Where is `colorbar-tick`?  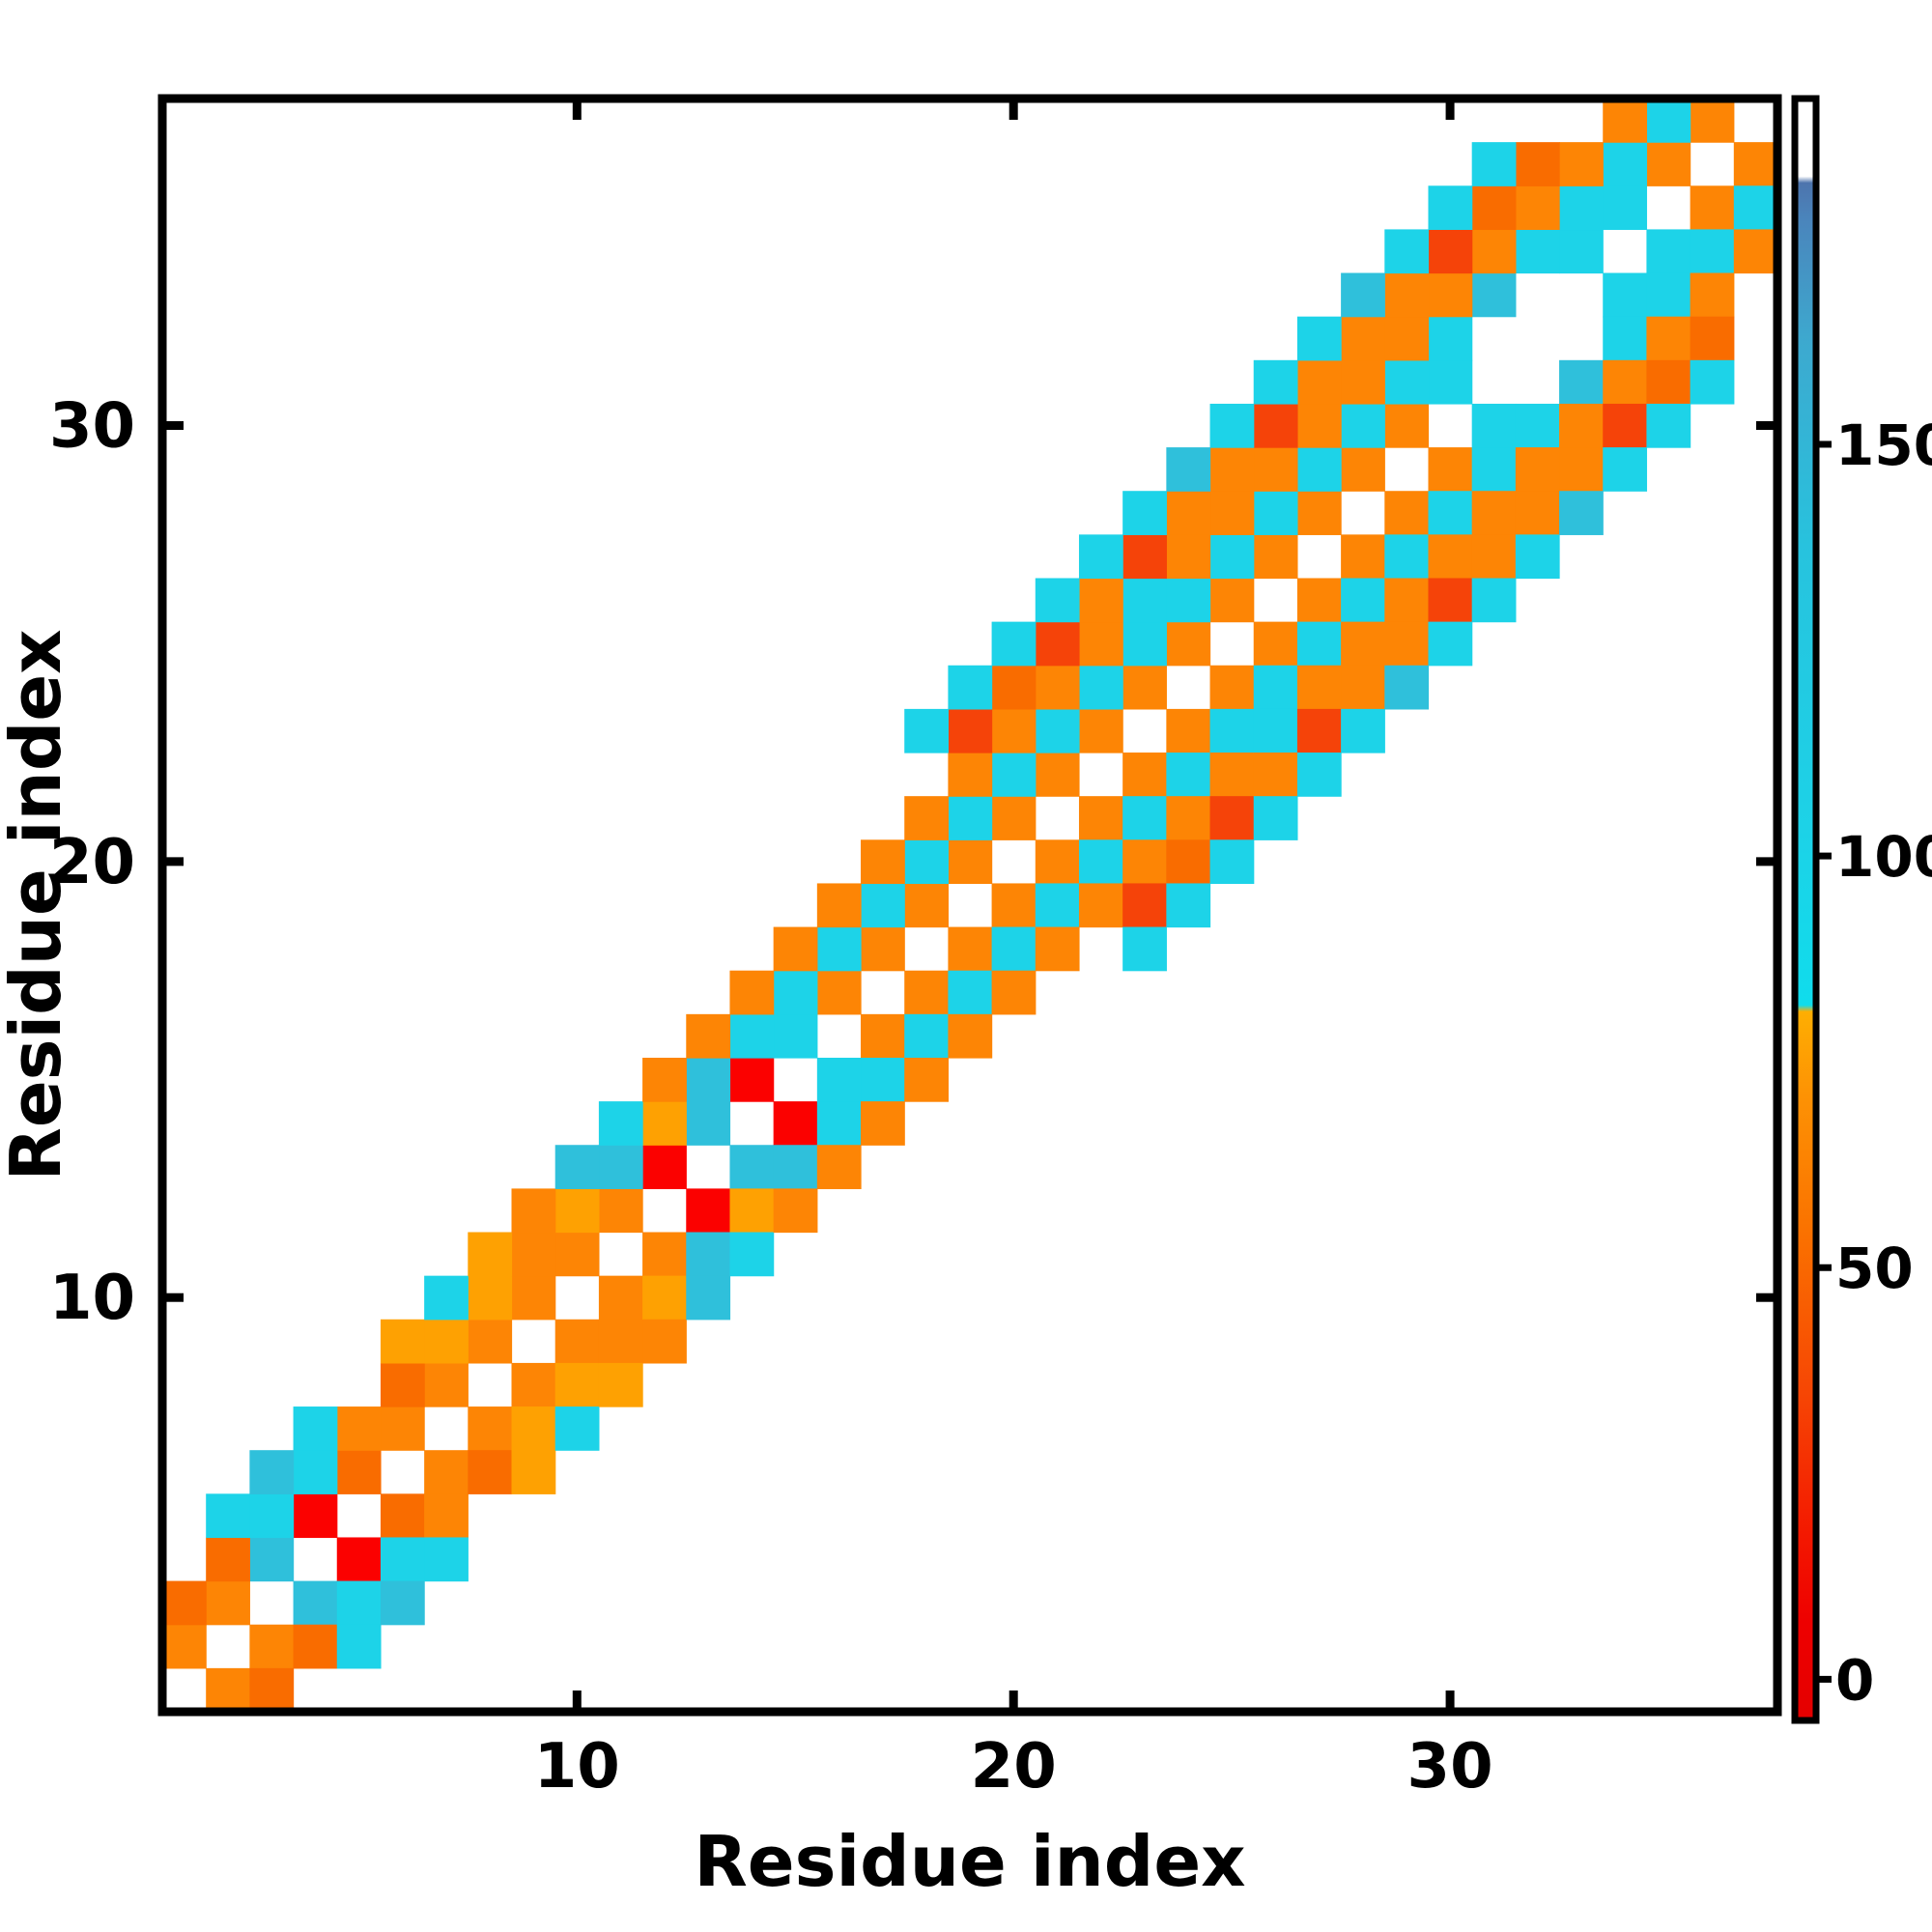
colorbar-tick is located at coordinates (1825, 856).